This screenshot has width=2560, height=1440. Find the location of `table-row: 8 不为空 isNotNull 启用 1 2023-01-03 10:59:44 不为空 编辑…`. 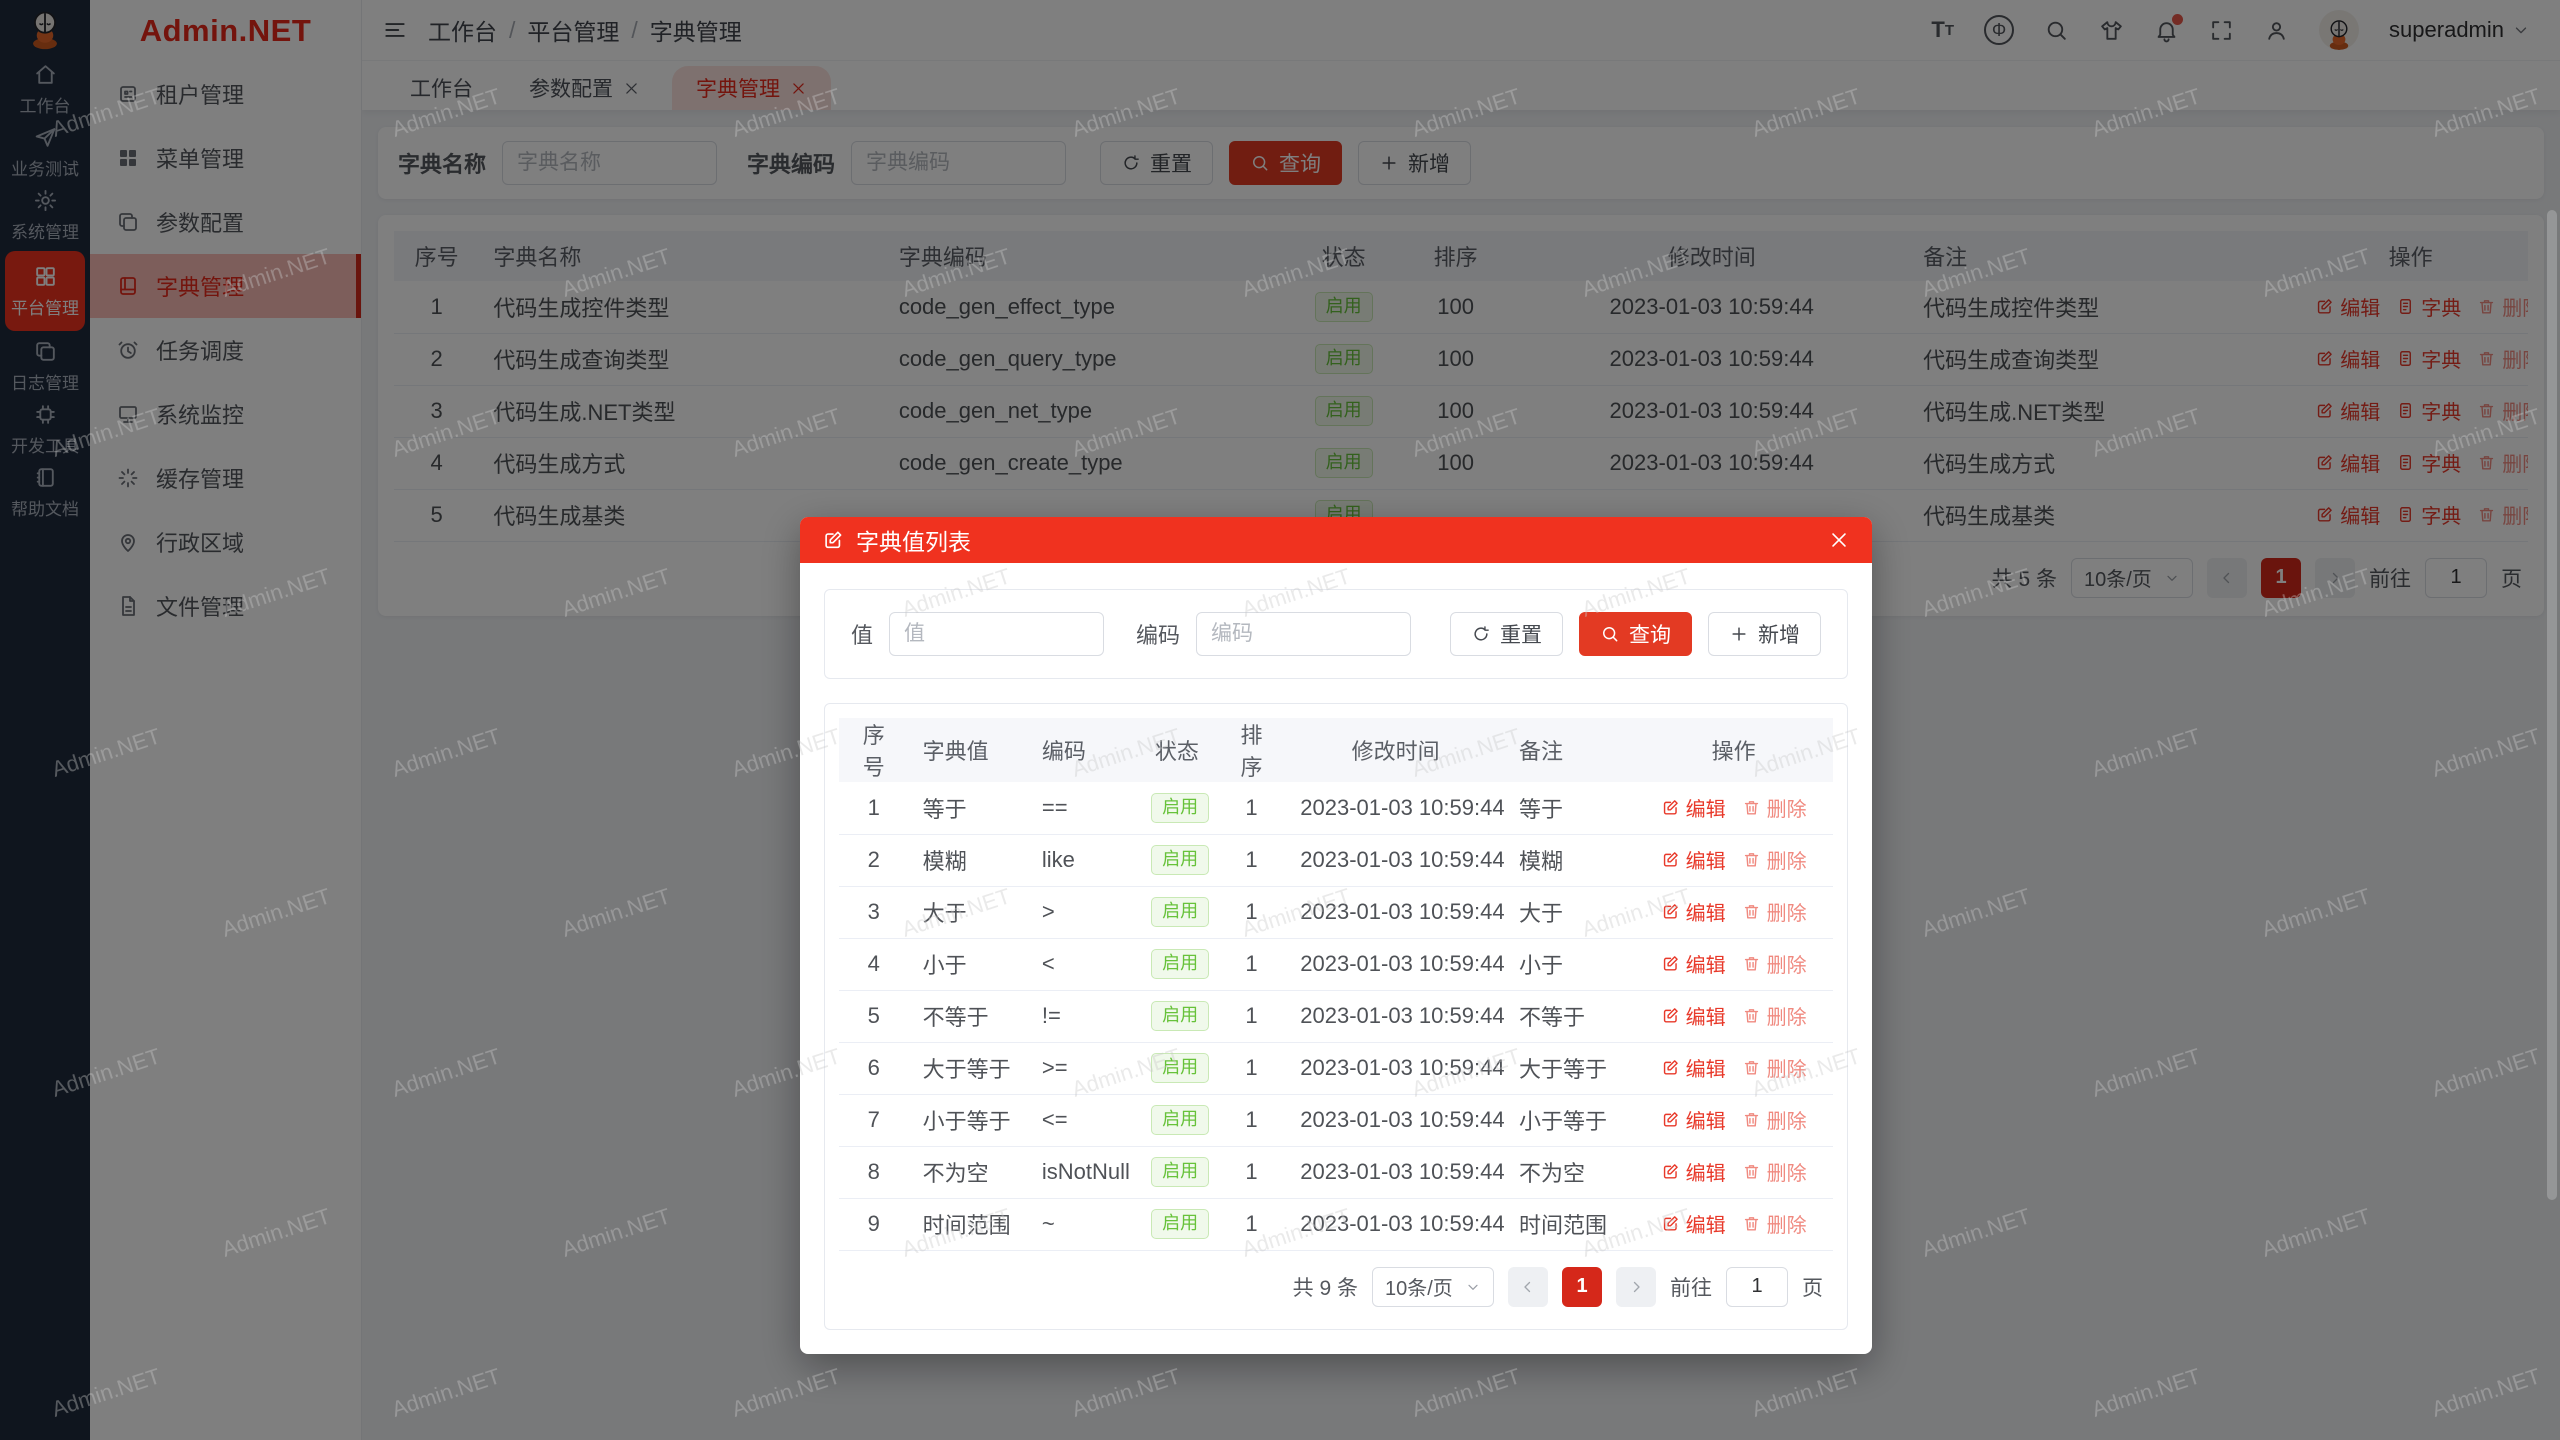

table-row: 8 不为空 isNotNull 启用 1 2023-01-03 10:59:44 不为空 编辑… is located at coordinates (1336, 1172).